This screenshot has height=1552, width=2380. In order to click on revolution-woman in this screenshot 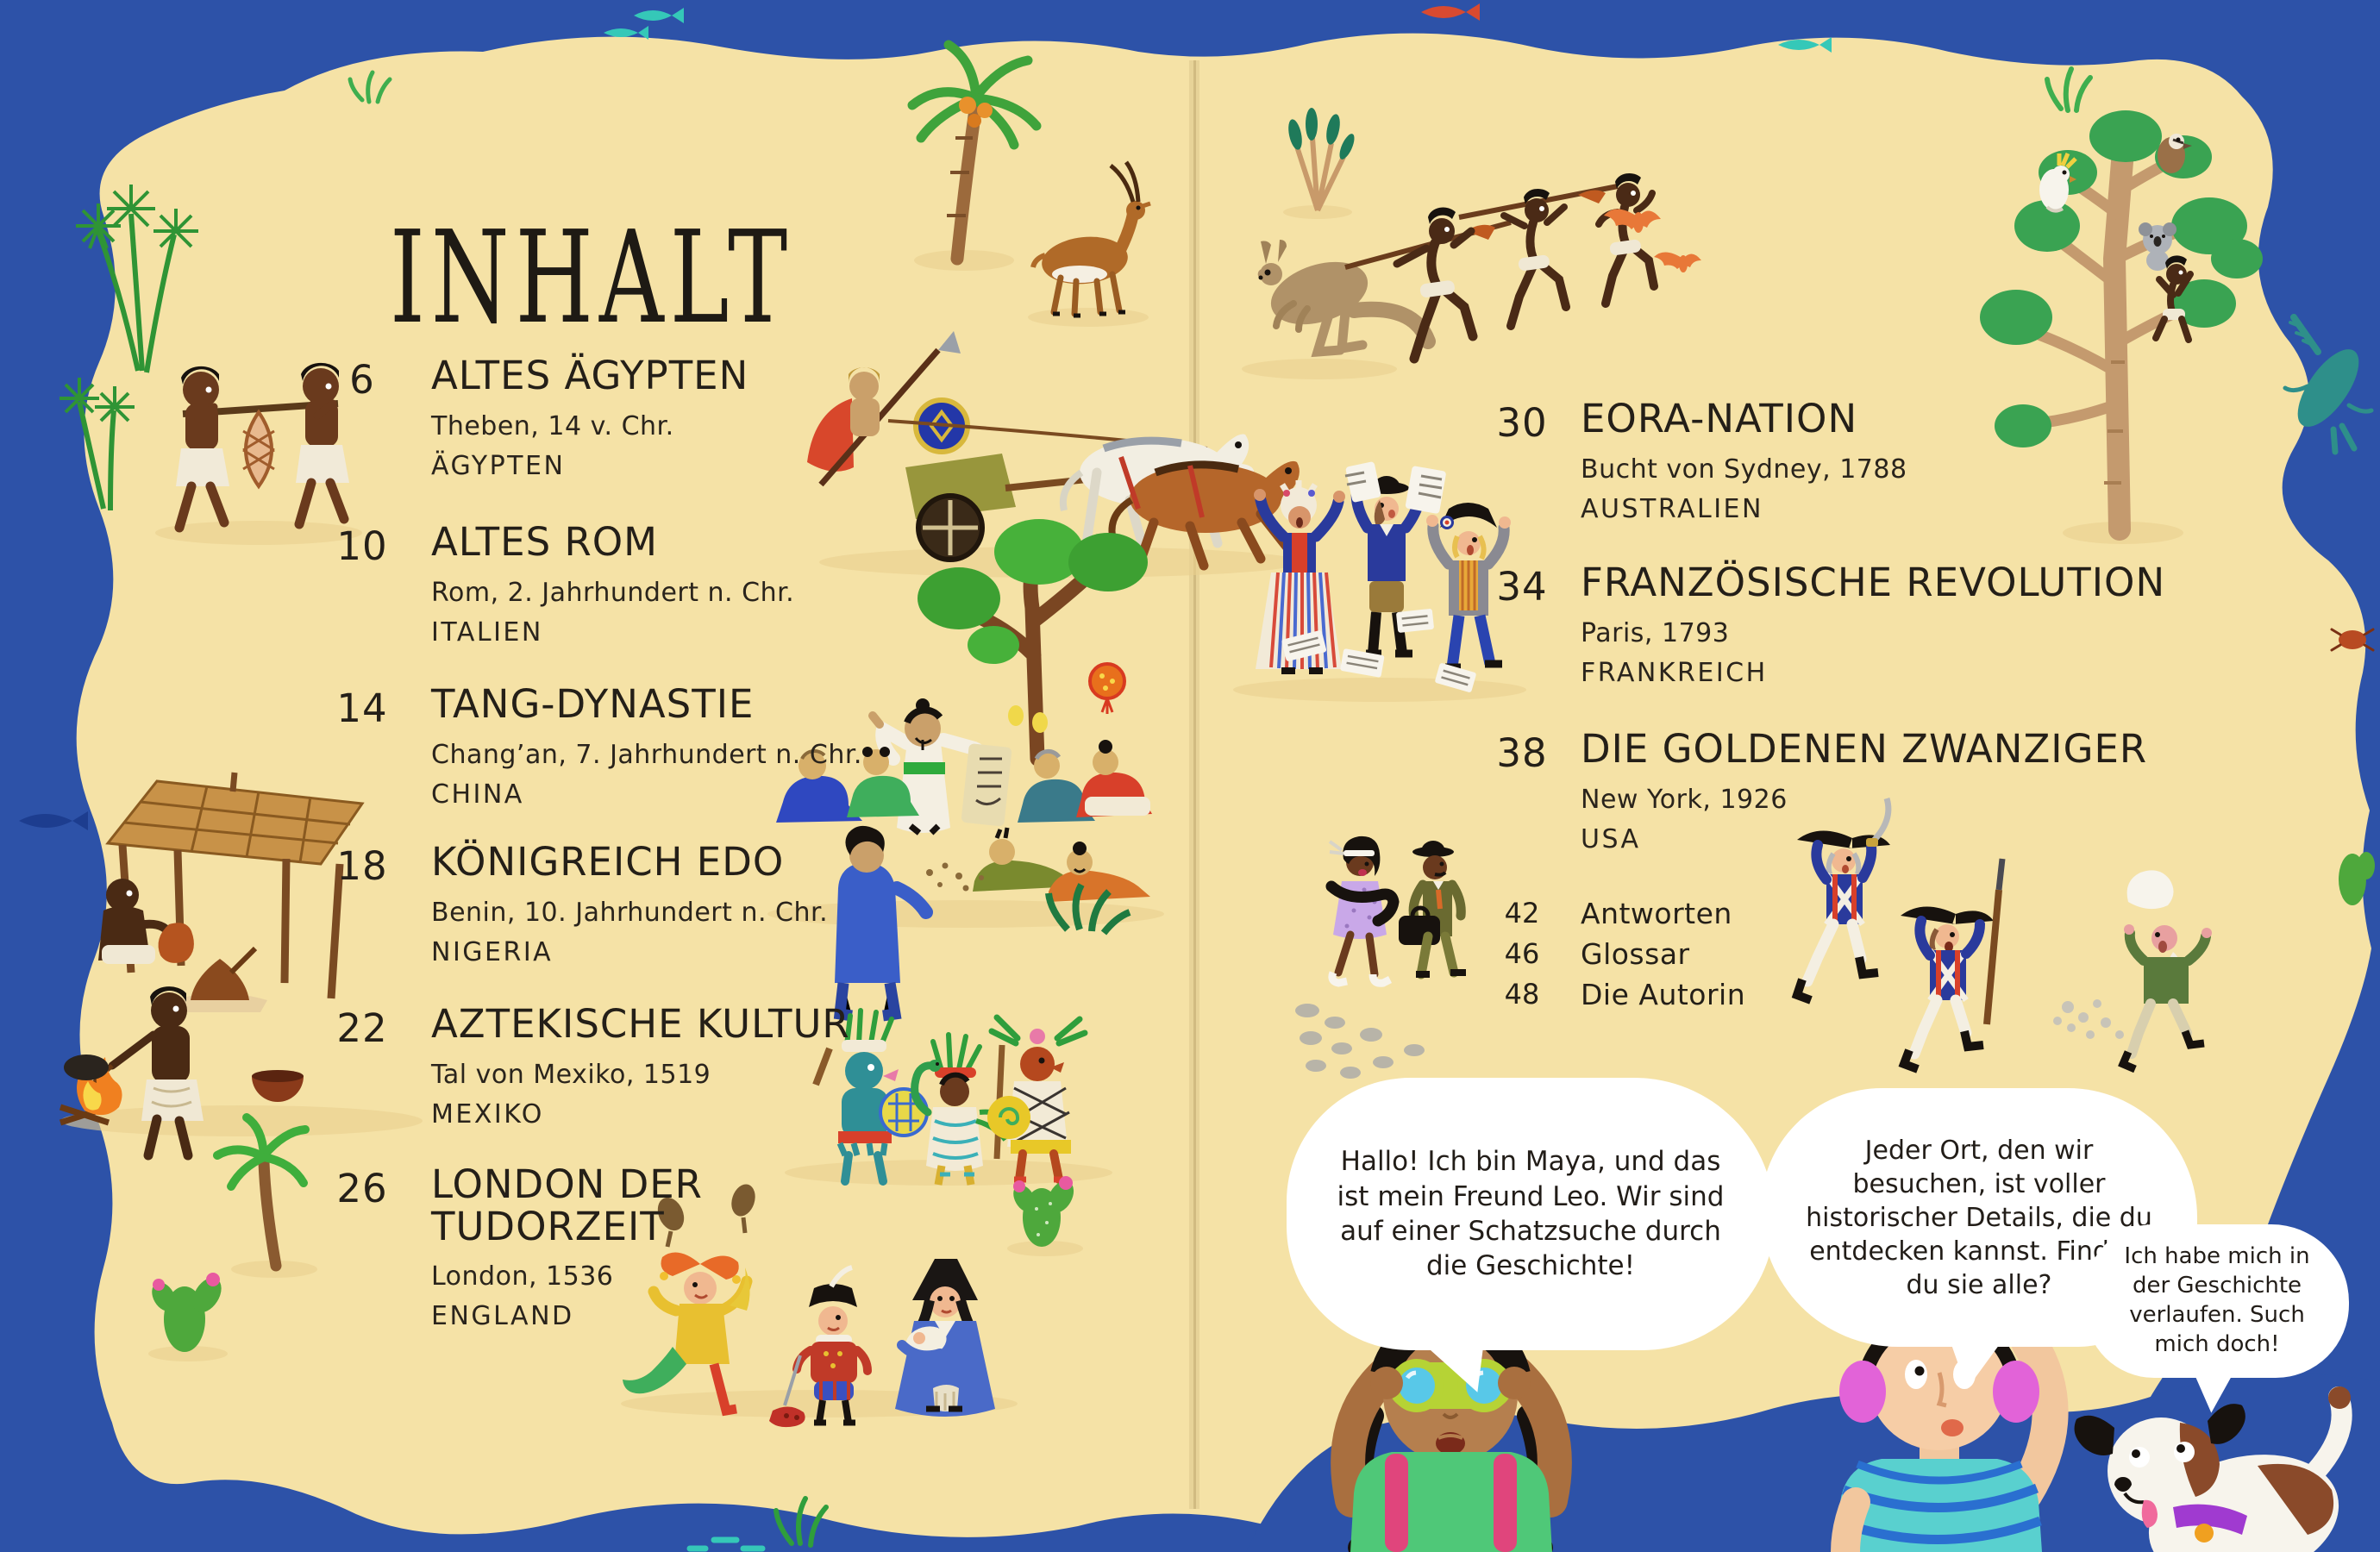, I will do `click(1300, 577)`.